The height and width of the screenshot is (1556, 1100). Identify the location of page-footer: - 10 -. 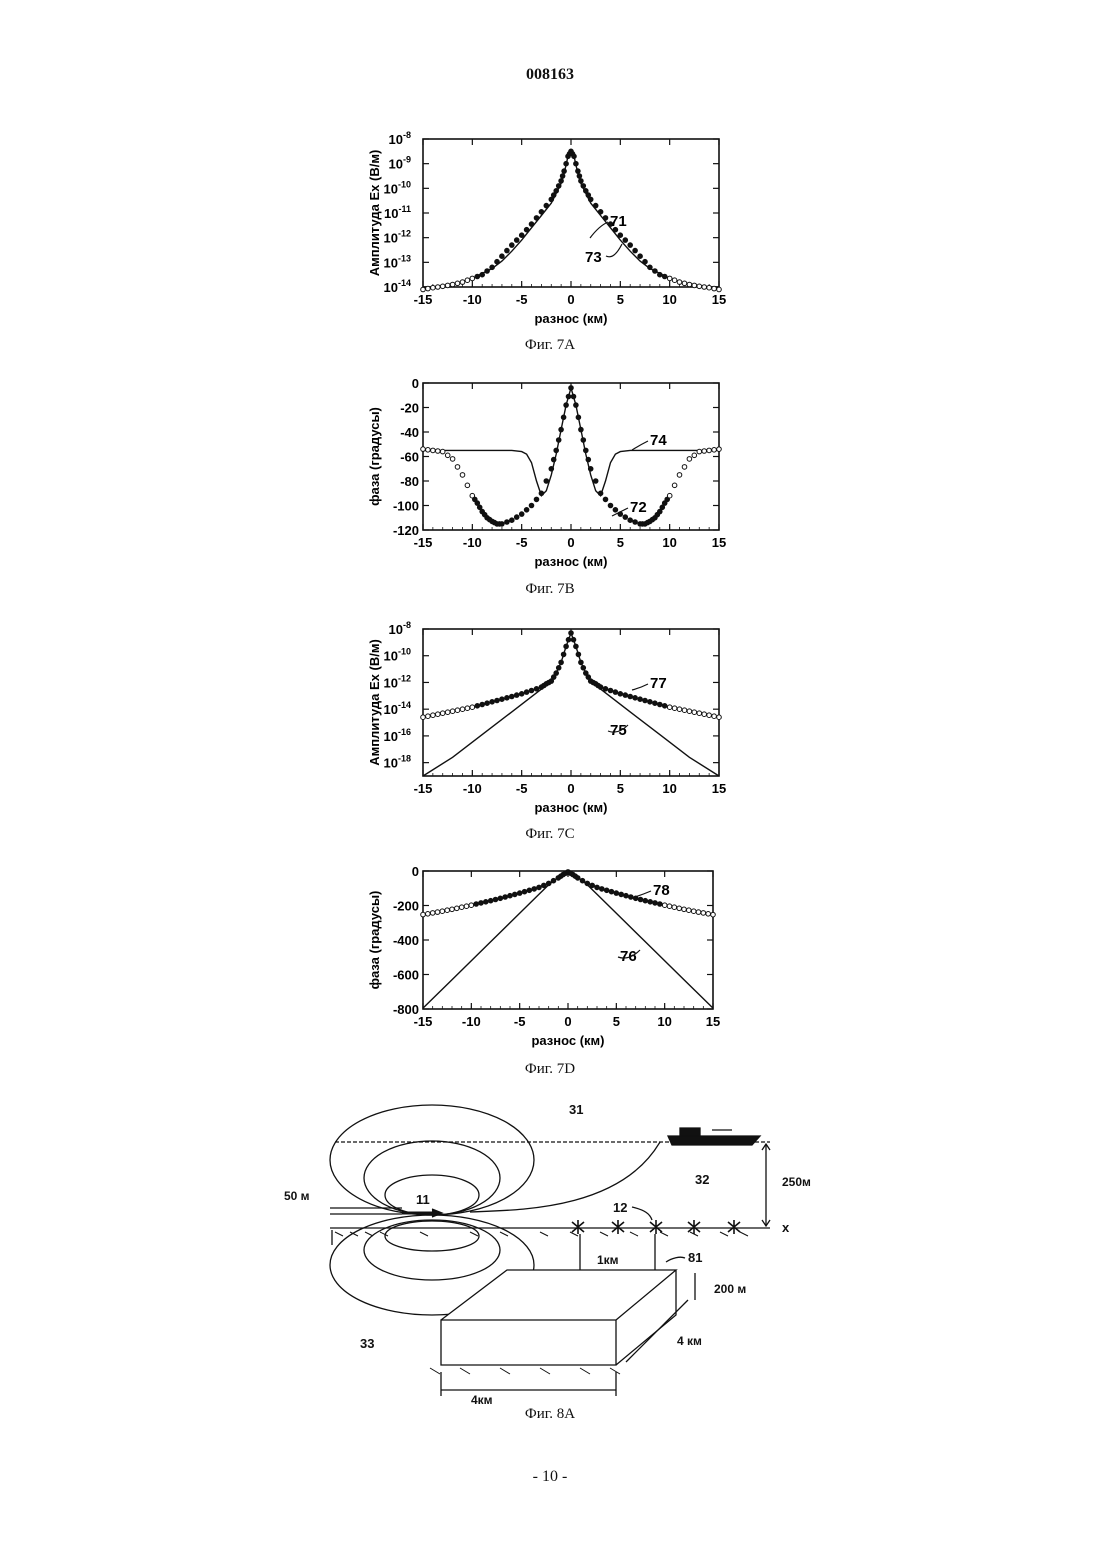
(550, 1477).